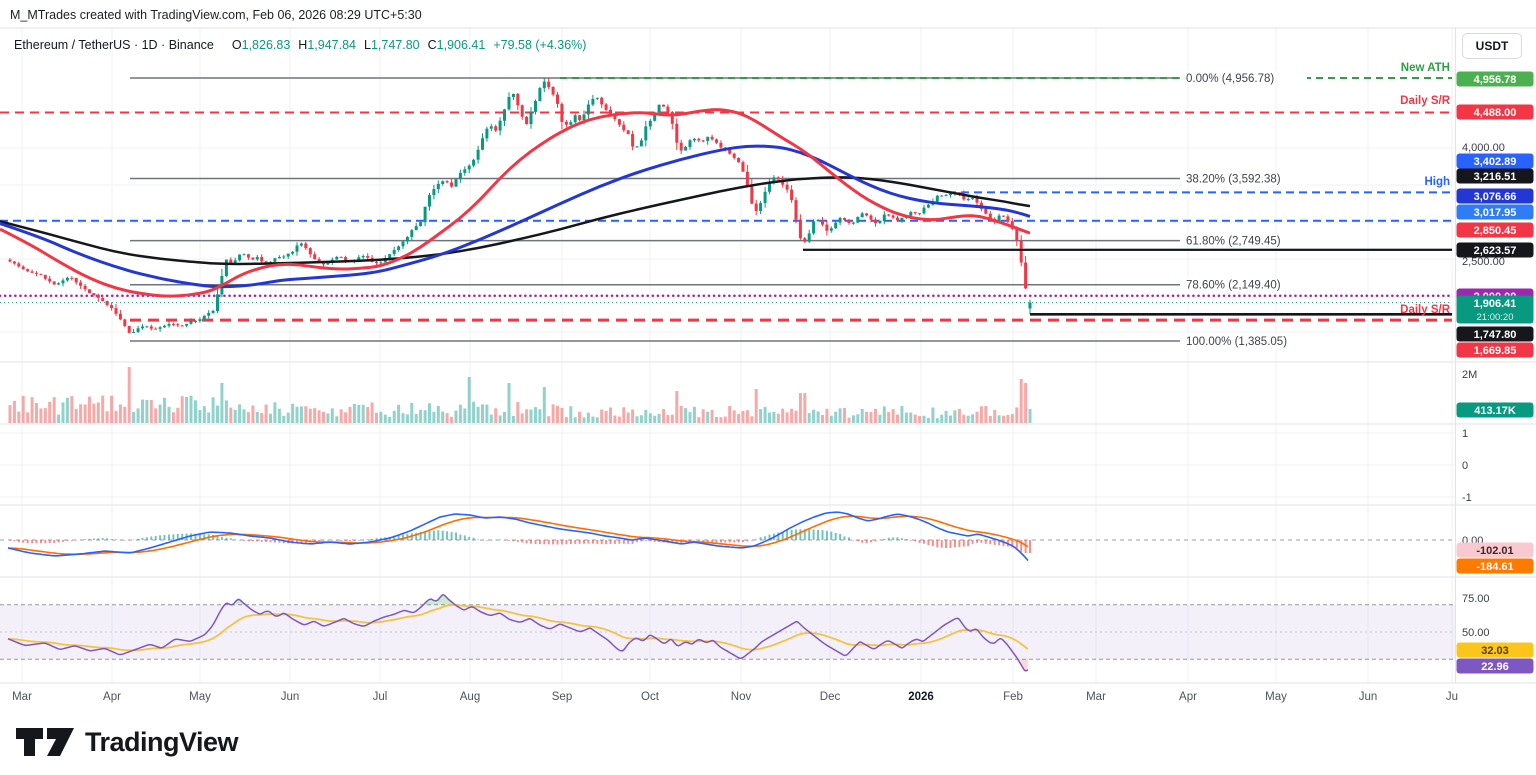 Image resolution: width=1536 pixels, height=775 pixels. Describe the element at coordinates (1236, 342) in the screenshot. I see `fib-label: 100.00% (1,385.05)` at that location.